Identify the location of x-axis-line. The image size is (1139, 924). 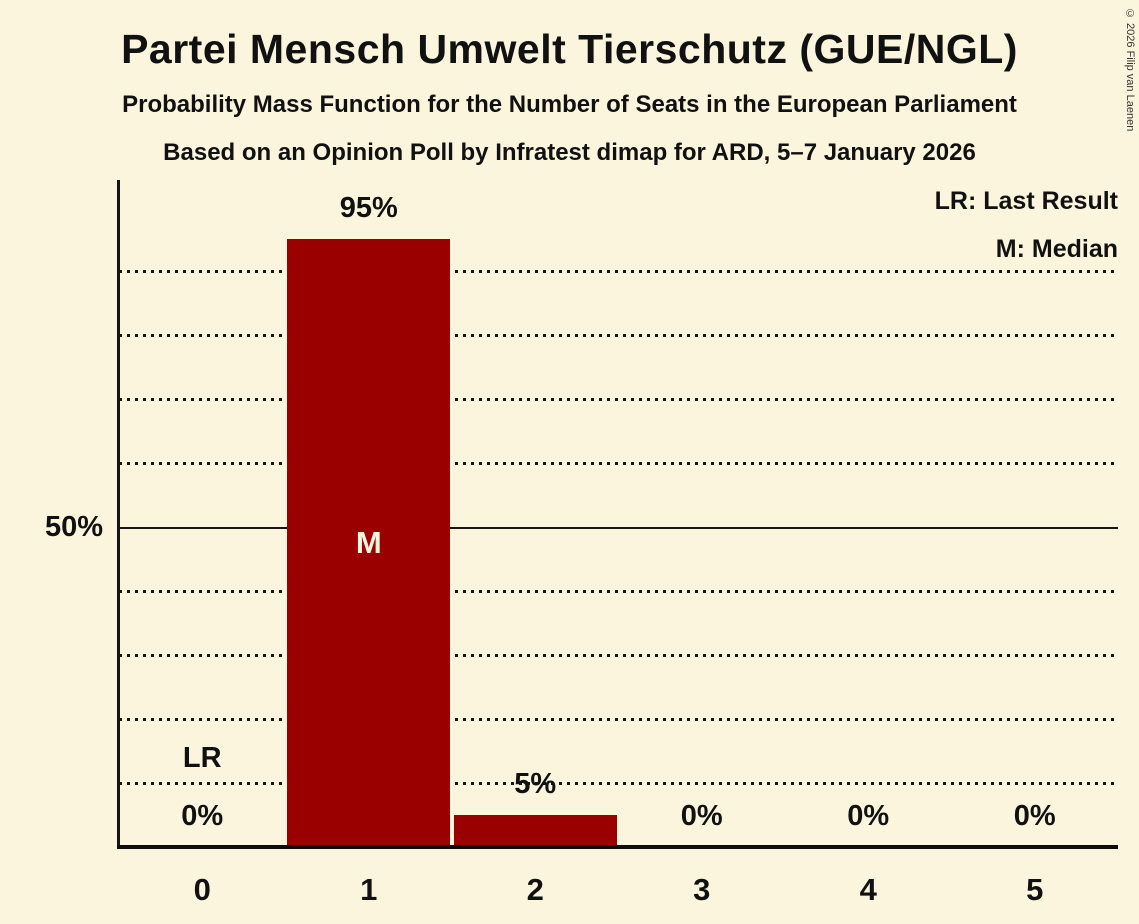
(617, 847).